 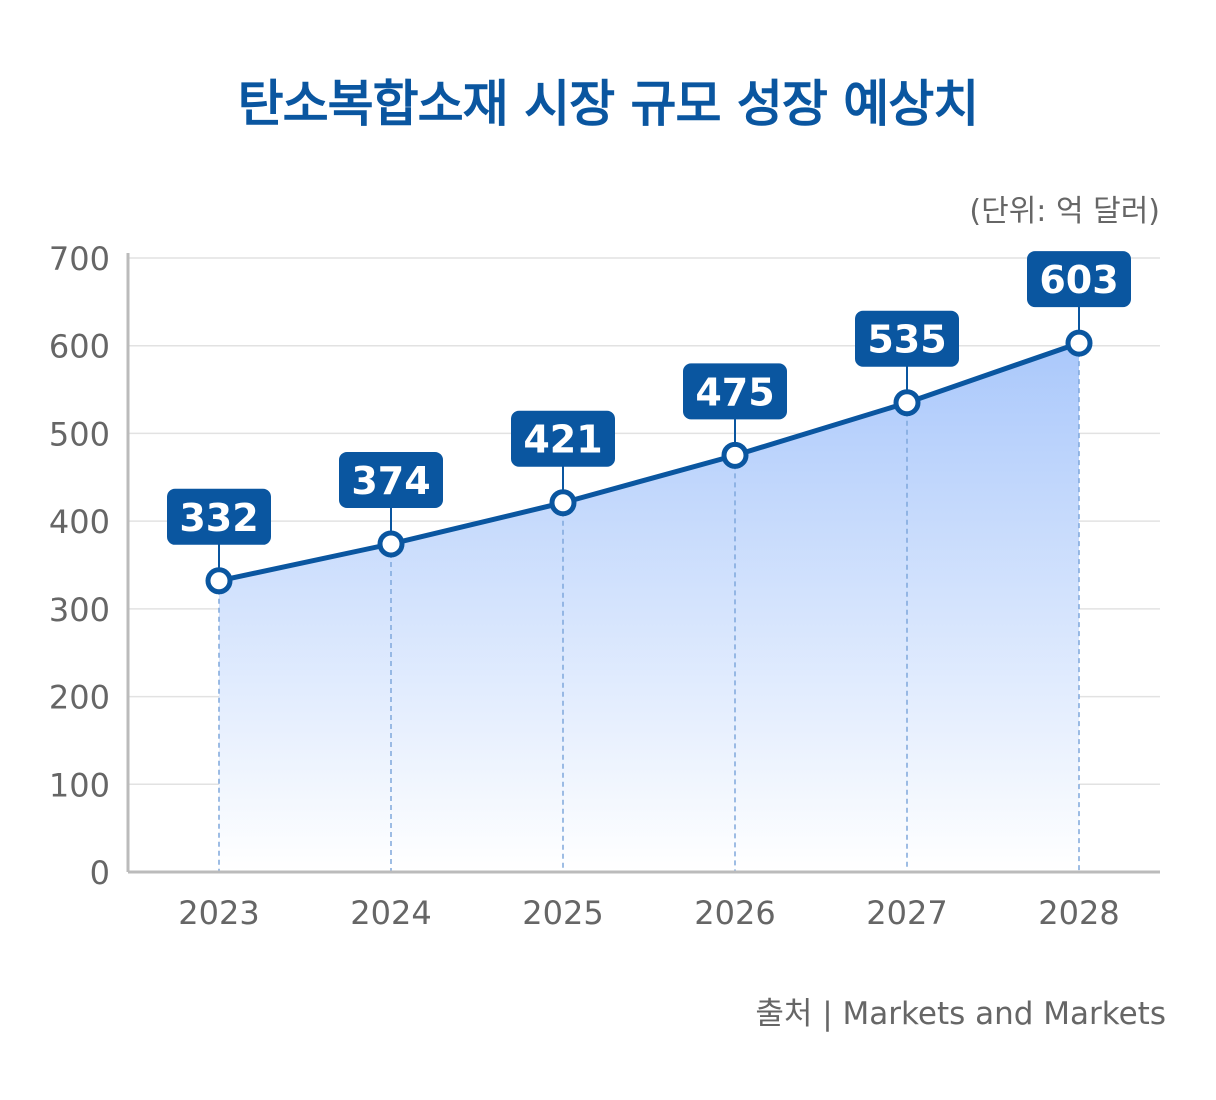 What do you see at coordinates (734, 913) in the screenshot?
I see `x-tick-label: 2026` at bounding box center [734, 913].